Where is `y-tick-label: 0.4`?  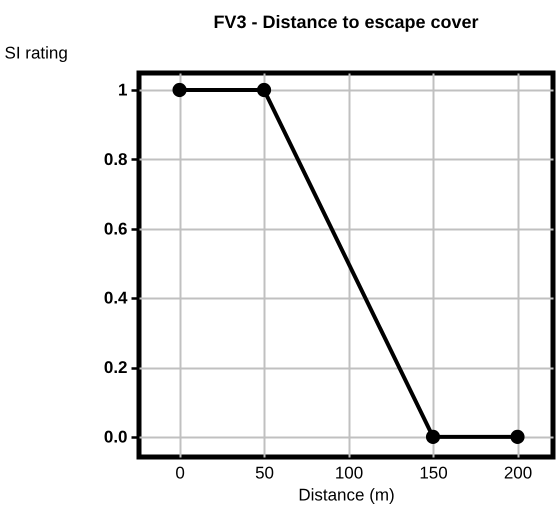
y-tick-label: 0.4 is located at coordinates (116, 298).